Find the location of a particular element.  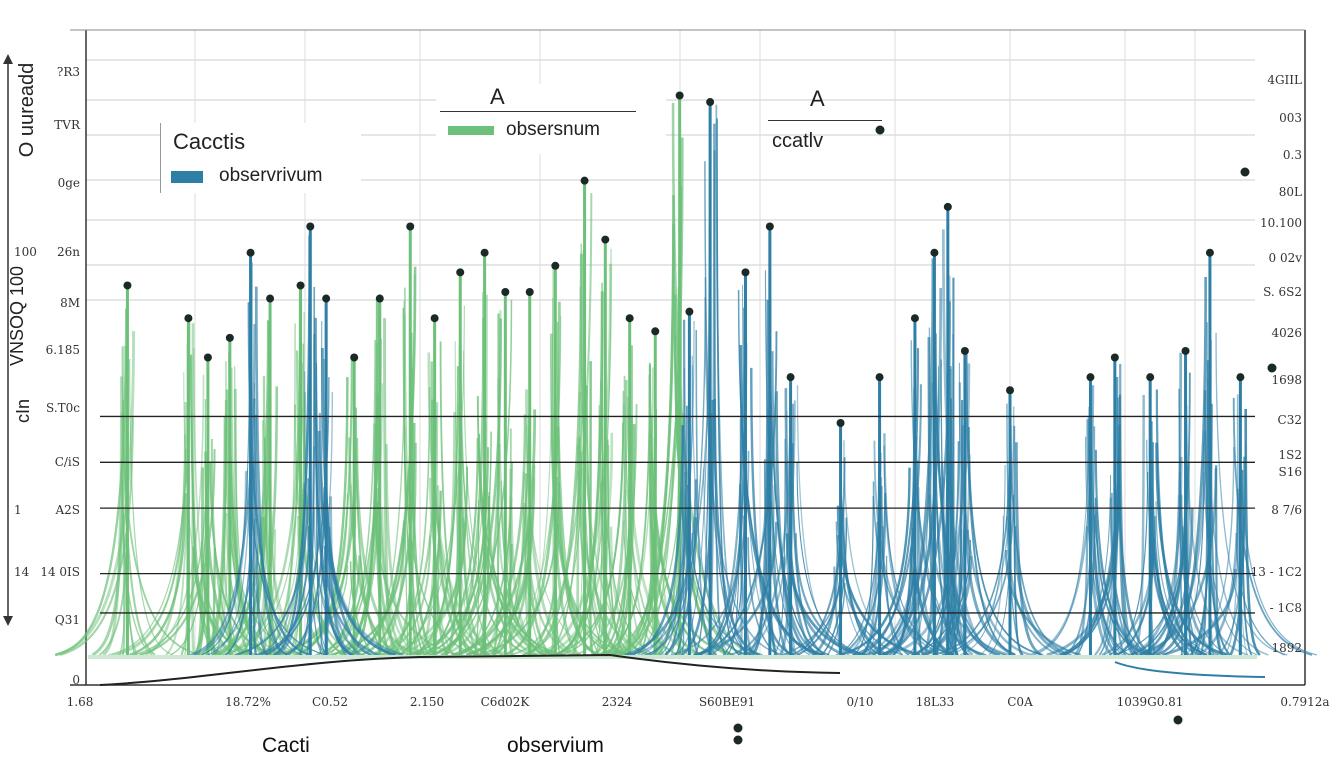

y-tick-label-right: S. 6S2 is located at coordinates (1282, 292).